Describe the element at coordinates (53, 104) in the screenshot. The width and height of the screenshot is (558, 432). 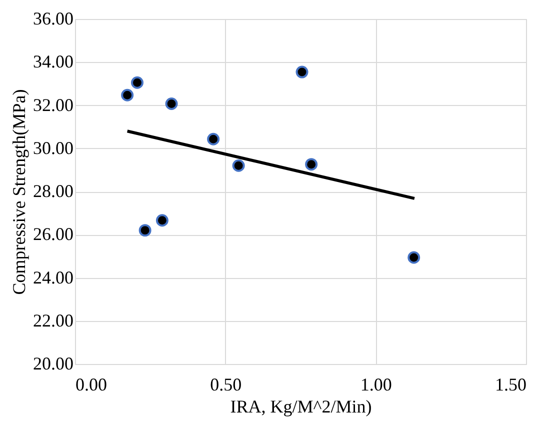
I see `y-tick-label: 32.00` at that location.